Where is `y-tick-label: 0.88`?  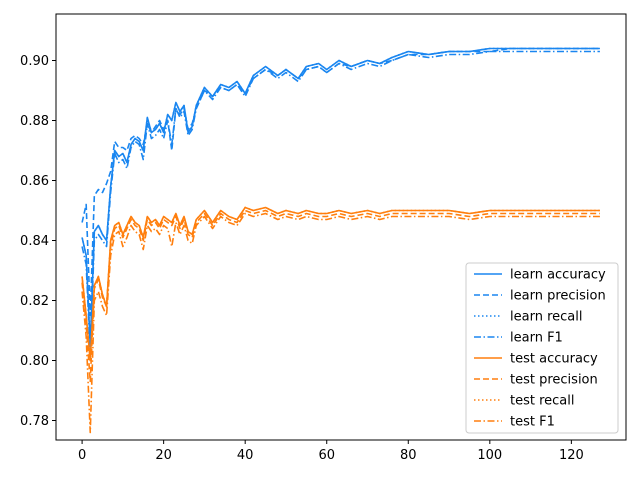
y-tick-label: 0.88 is located at coordinates (34, 121).